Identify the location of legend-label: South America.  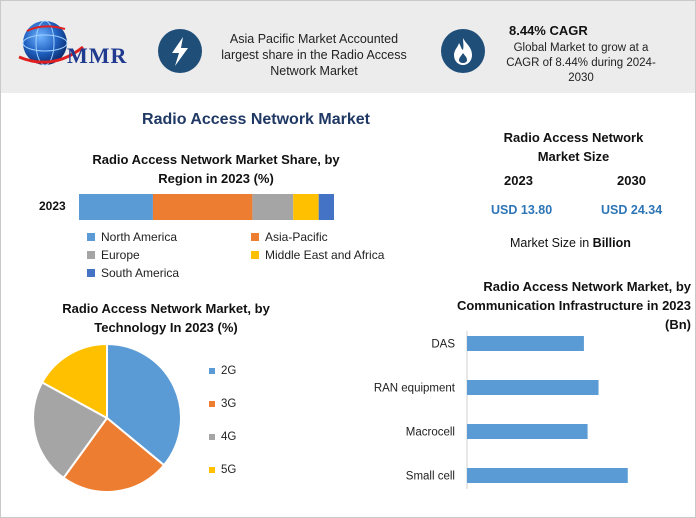
(140, 273).